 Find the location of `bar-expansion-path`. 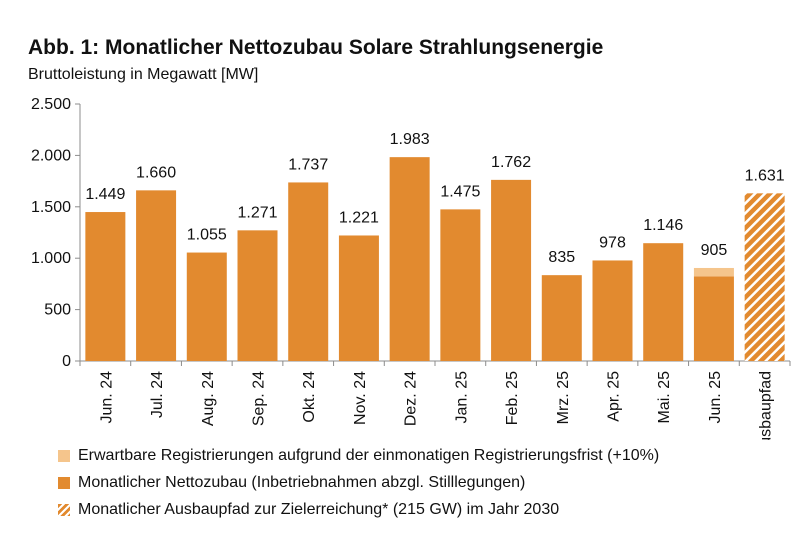

bar-expansion-path is located at coordinates (764, 277).